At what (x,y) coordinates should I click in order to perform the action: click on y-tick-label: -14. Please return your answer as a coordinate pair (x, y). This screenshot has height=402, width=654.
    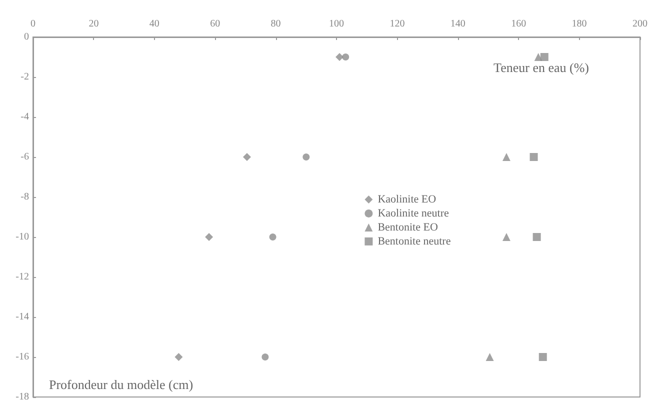
    Looking at the image, I should click on (22, 317).